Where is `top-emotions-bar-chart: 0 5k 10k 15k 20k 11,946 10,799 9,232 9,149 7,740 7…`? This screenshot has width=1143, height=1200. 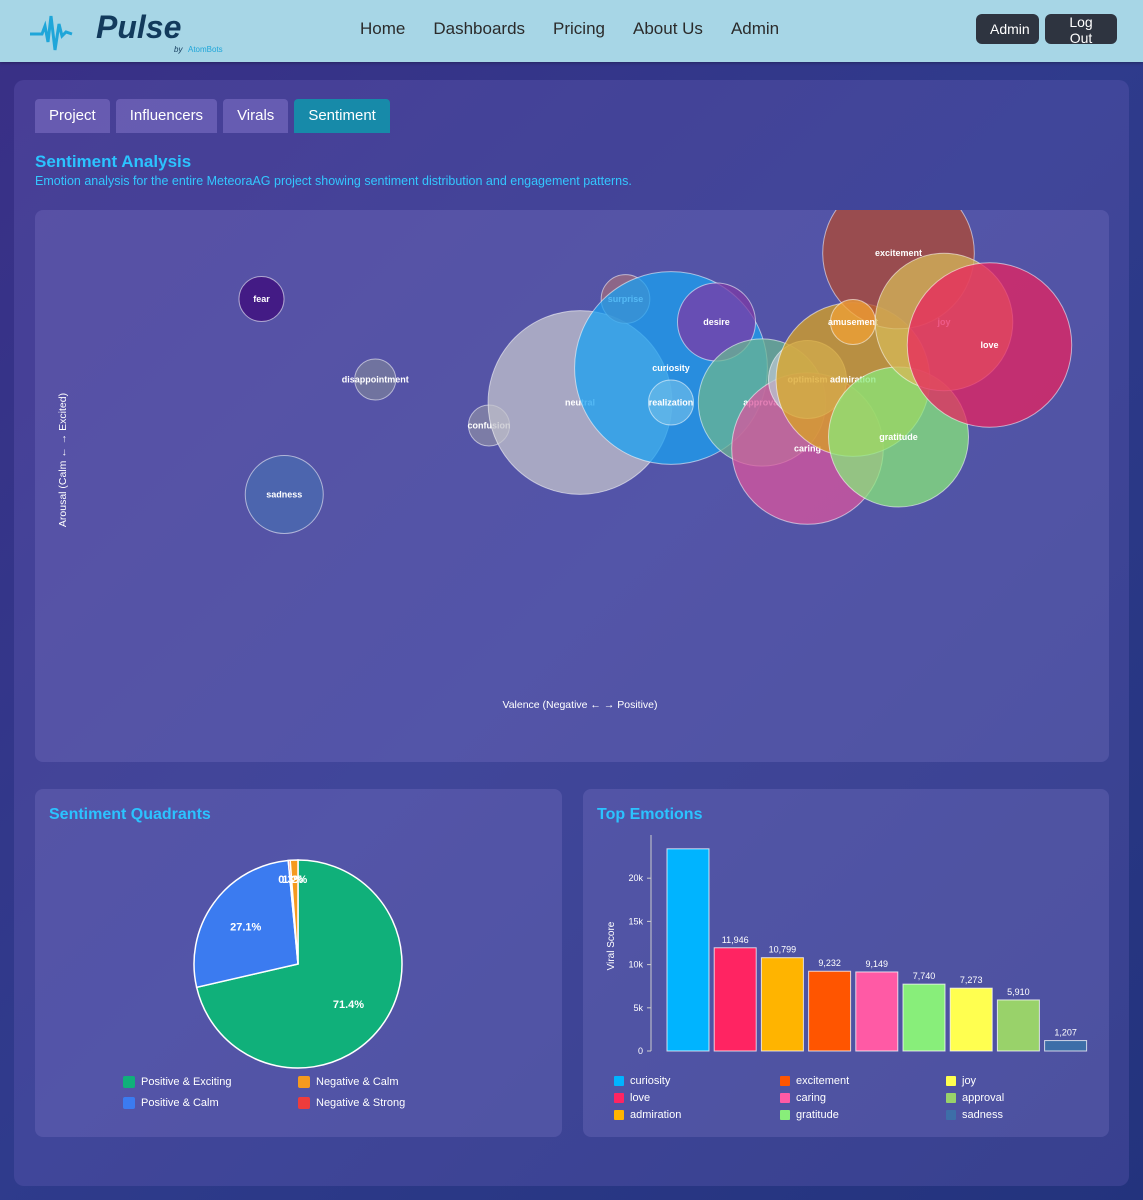 top-emotions-bar-chart: 0 5k 10k 15k 20k 11,946 10,799 9,232 9,149 7,740 7… is located at coordinates (847, 945).